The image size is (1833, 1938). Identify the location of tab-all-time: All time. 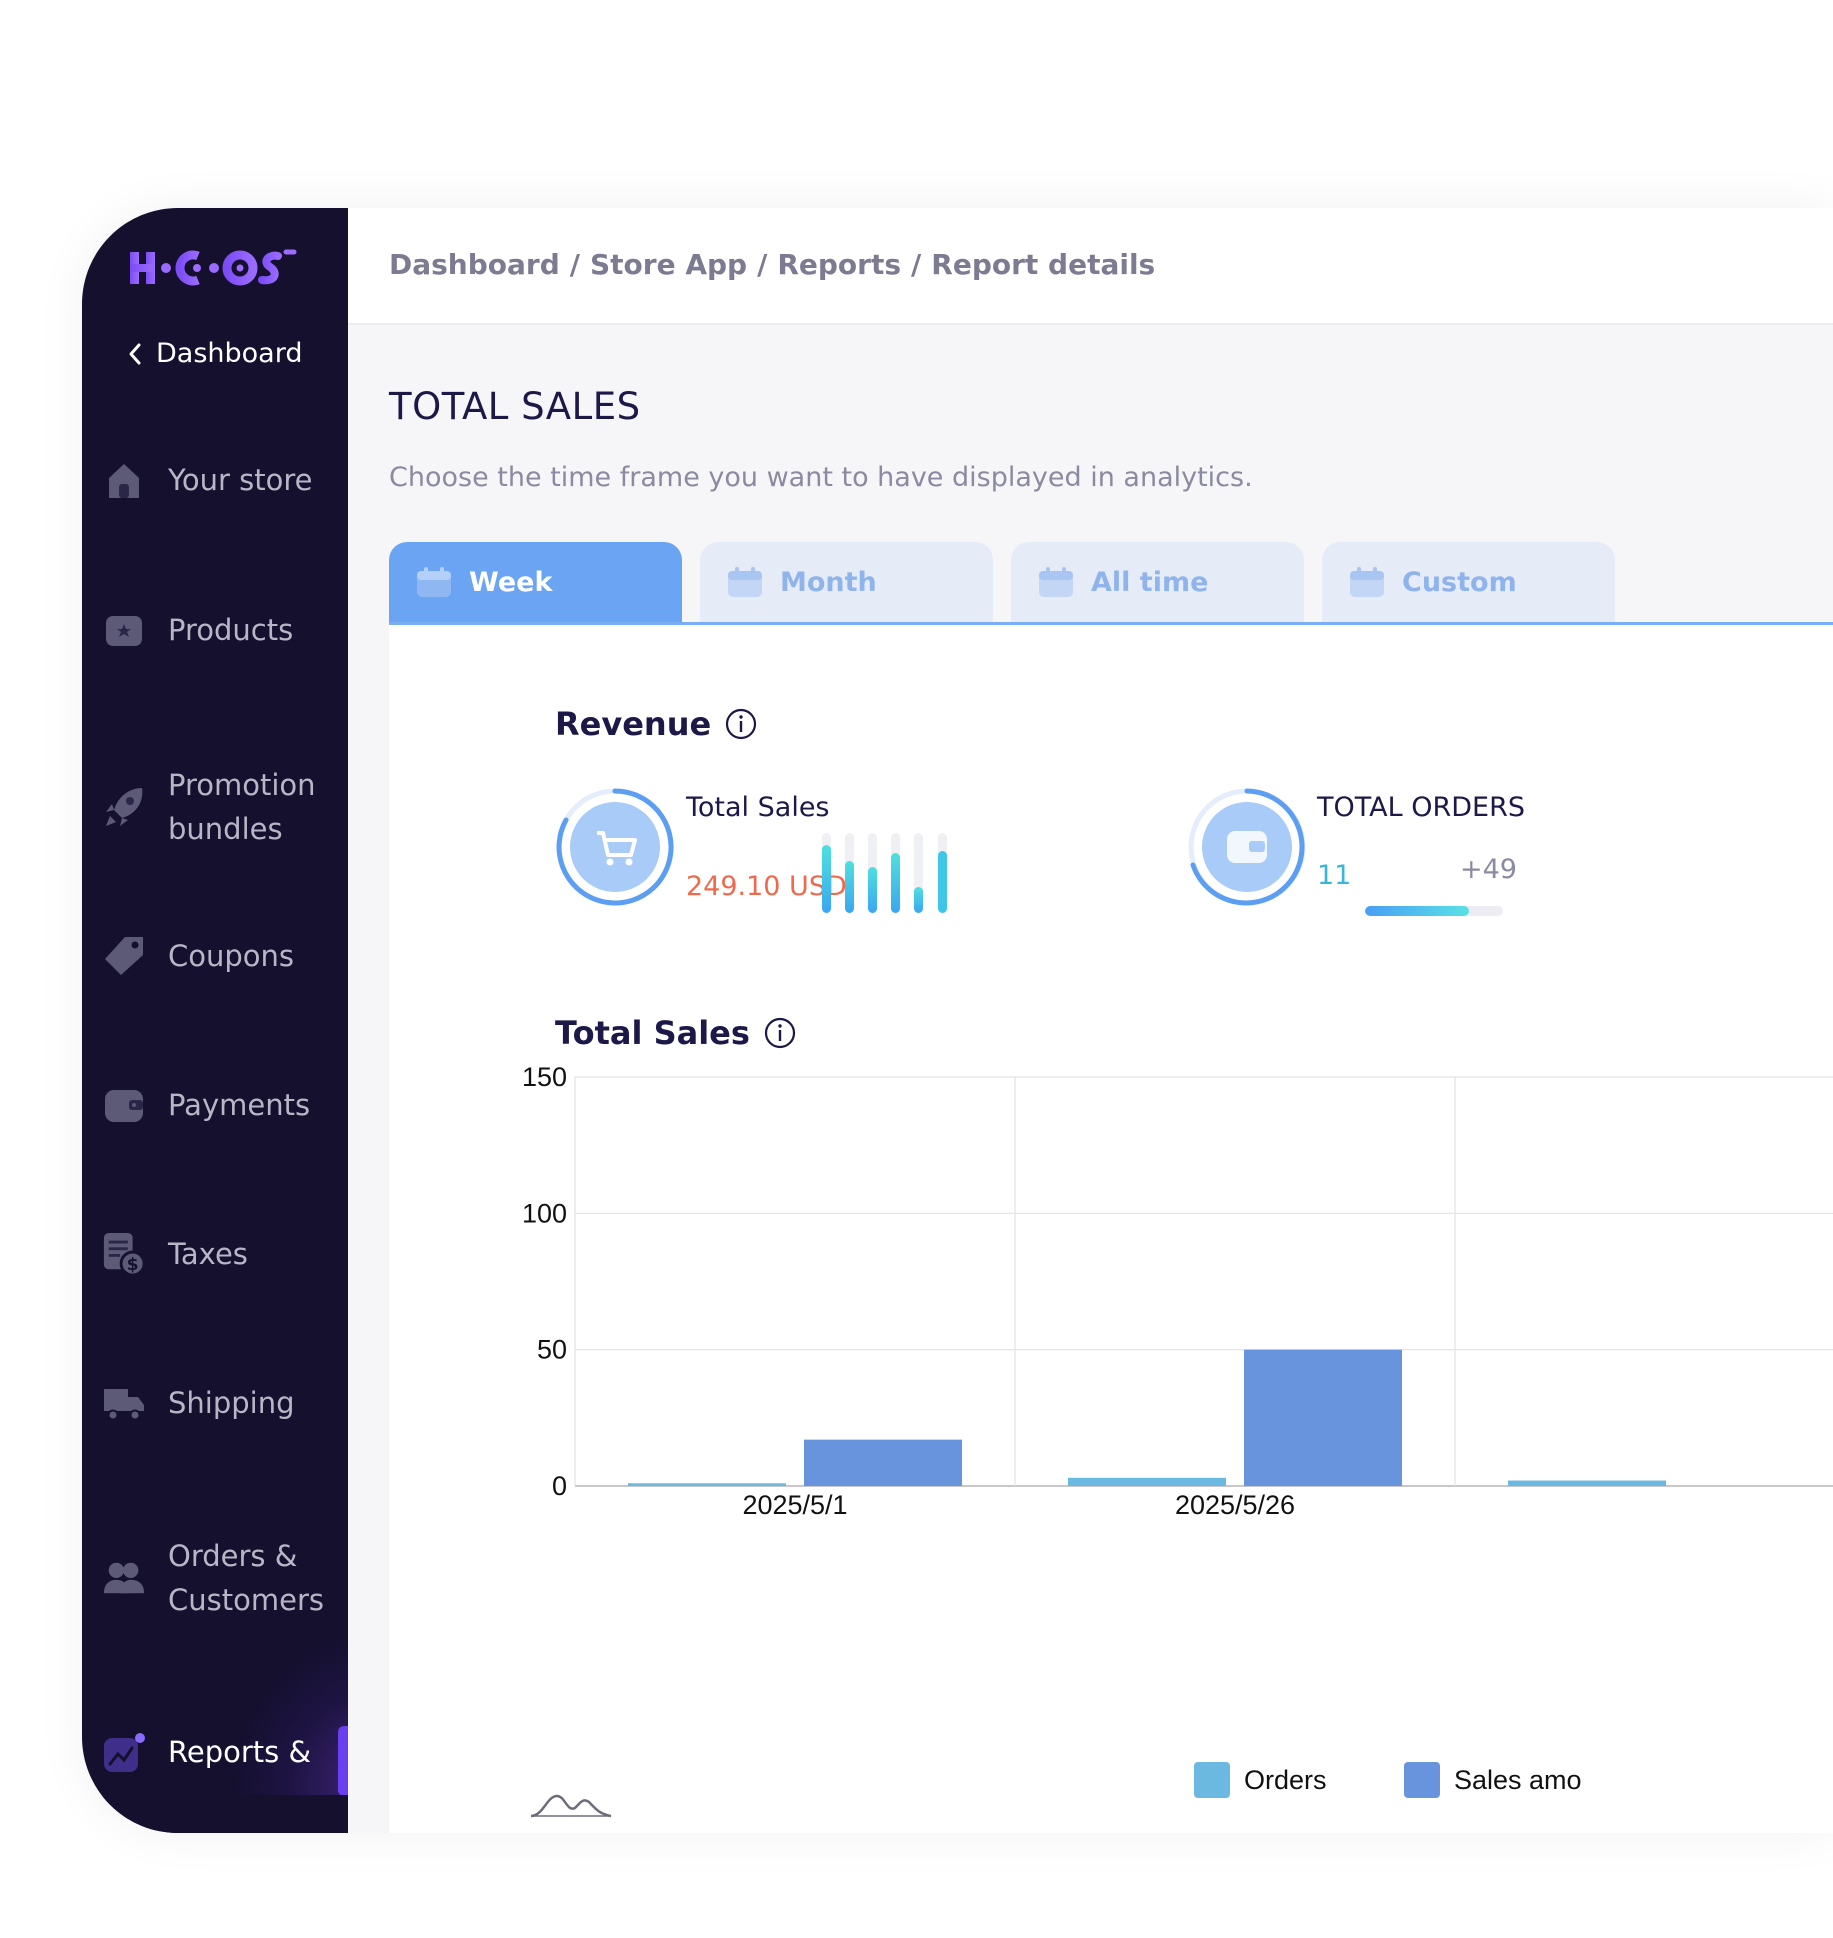
(1157, 582).